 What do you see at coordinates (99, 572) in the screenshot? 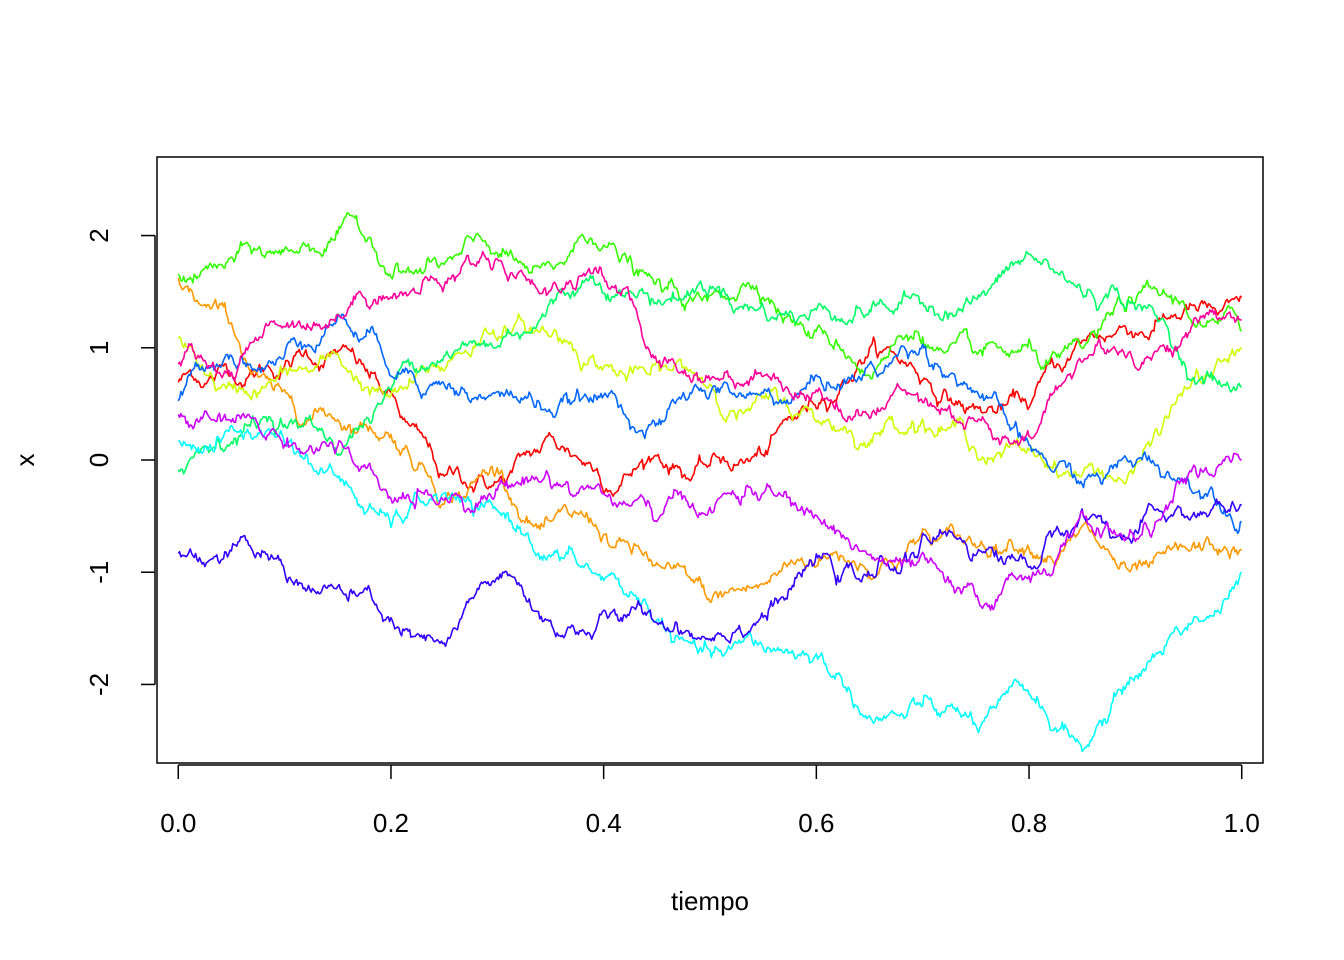
I see `y-tick-label: -1` at bounding box center [99, 572].